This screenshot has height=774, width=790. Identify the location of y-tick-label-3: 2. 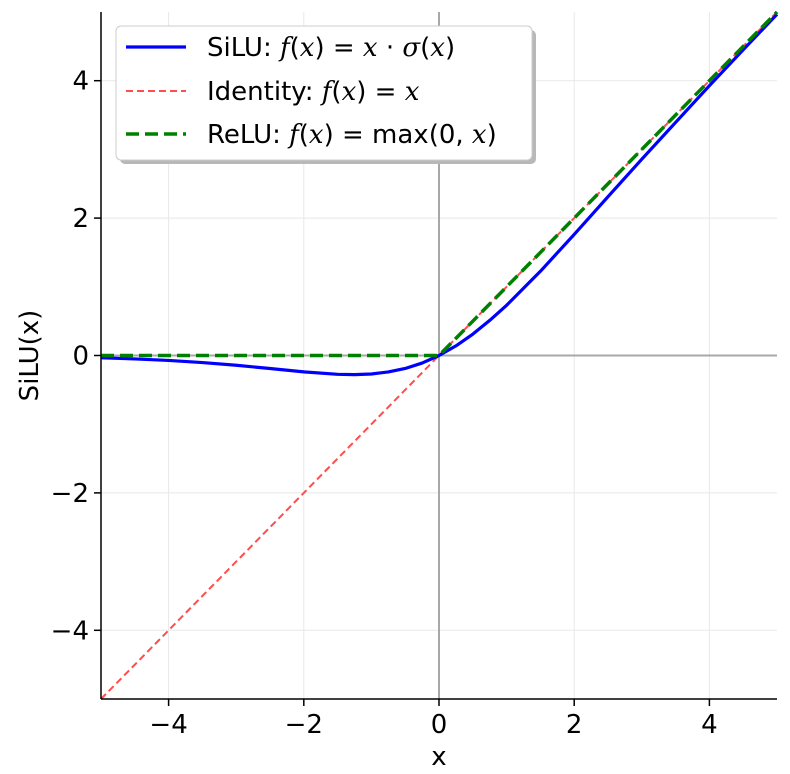
(80, 219).